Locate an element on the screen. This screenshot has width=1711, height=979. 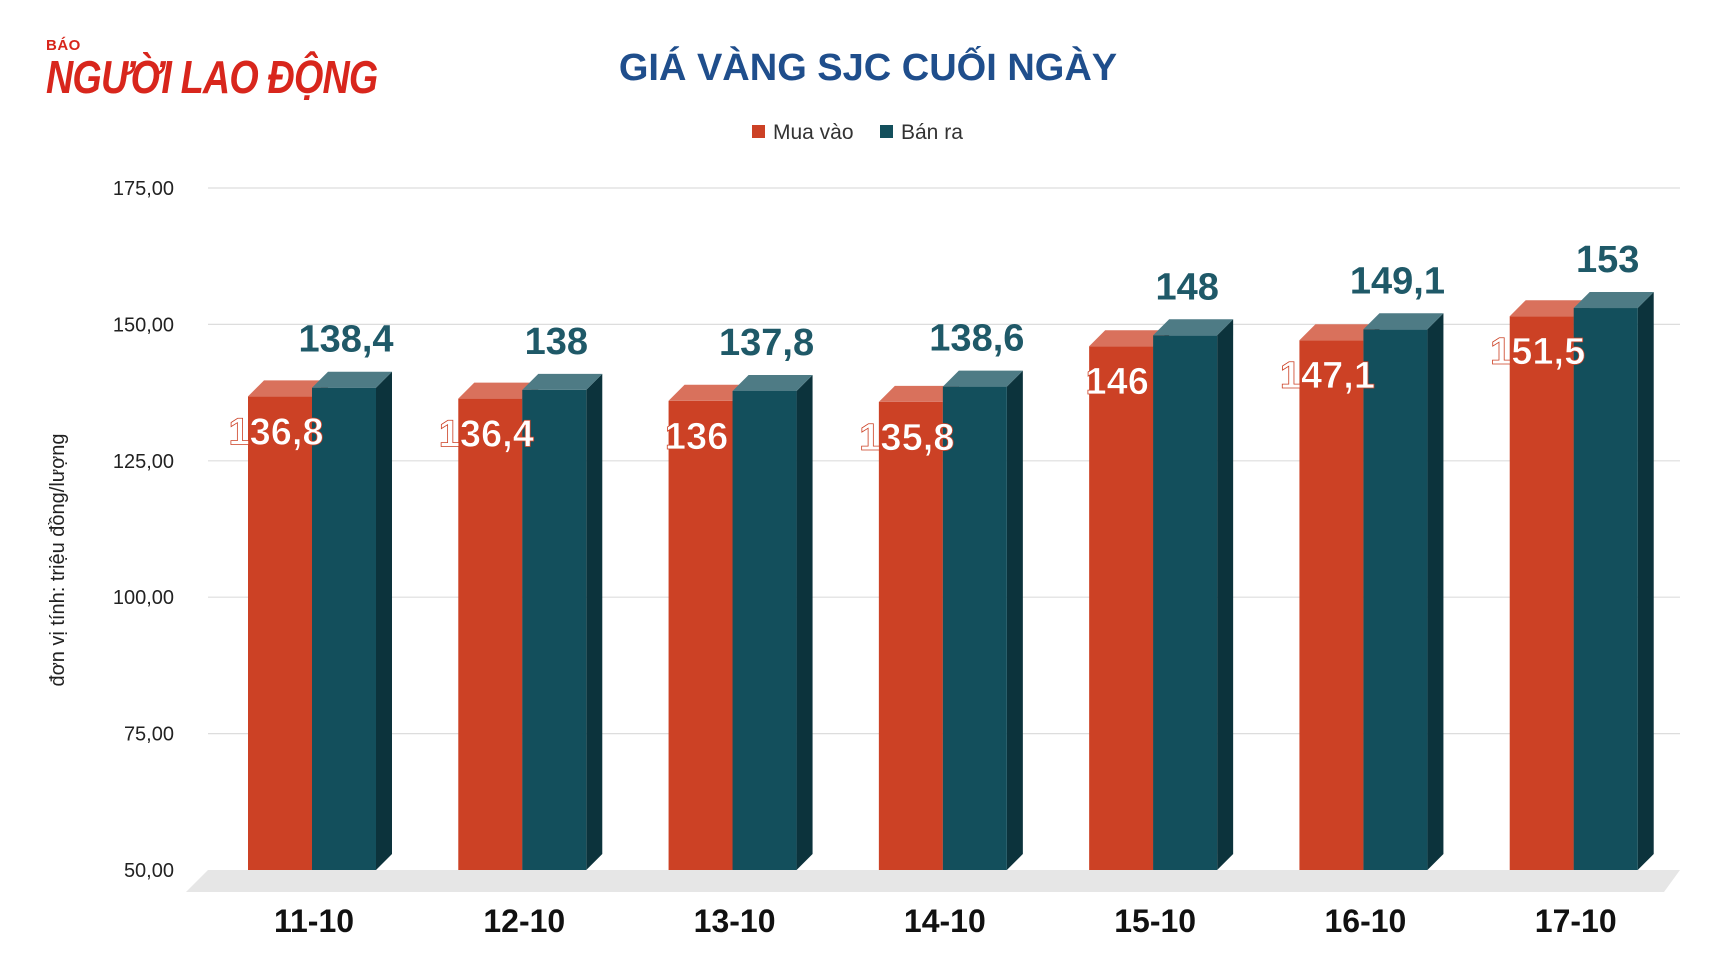
data-label-mua-vao: 146 is located at coordinates (1116, 382).